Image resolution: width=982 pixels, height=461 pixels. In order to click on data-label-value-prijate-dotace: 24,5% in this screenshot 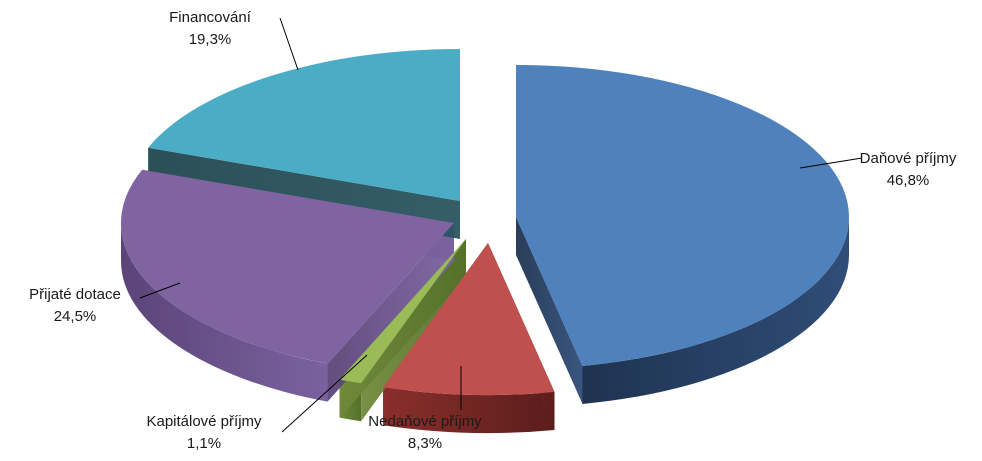, I will do `click(75, 316)`.